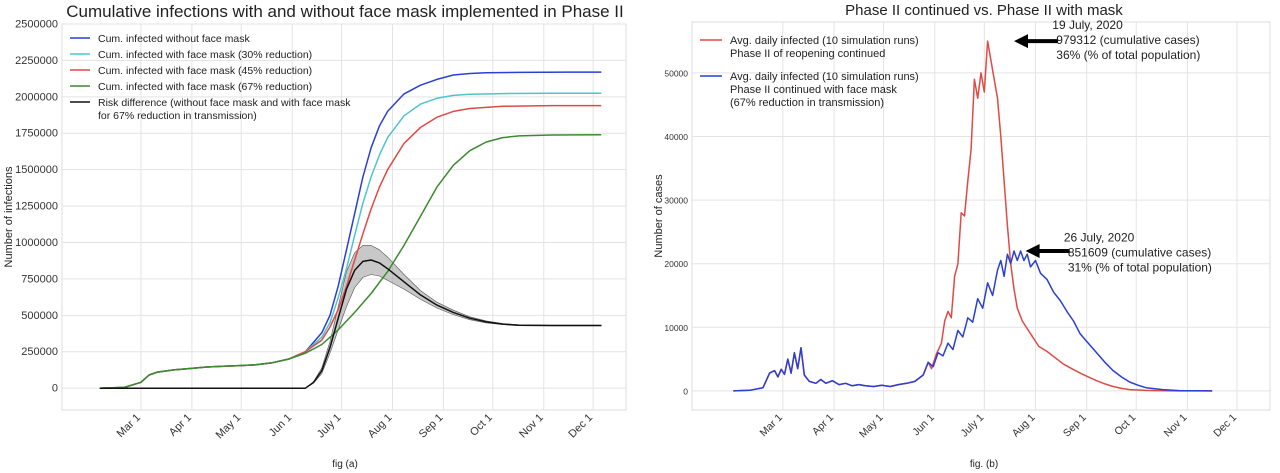 The height and width of the screenshot is (473, 1280). Describe the element at coordinates (39, 279) in the screenshot. I see `y-tick-label: 750000` at that location.